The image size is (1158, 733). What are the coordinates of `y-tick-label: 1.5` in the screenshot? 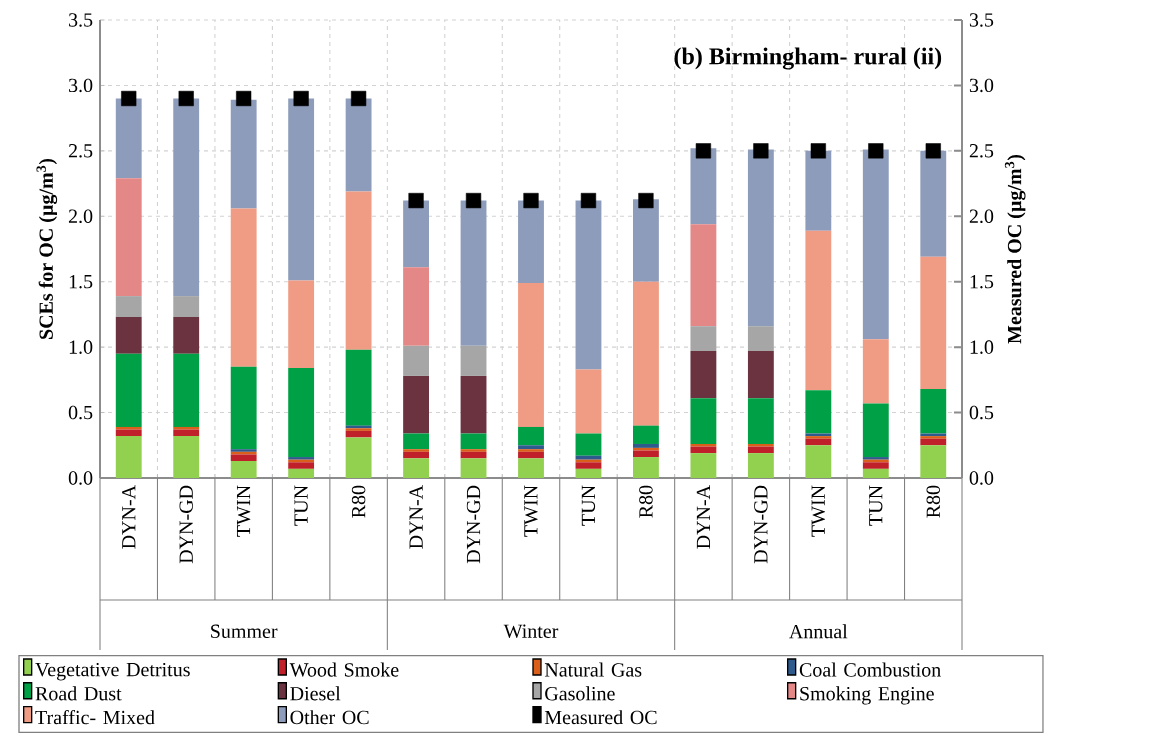 It's located at (81, 281).